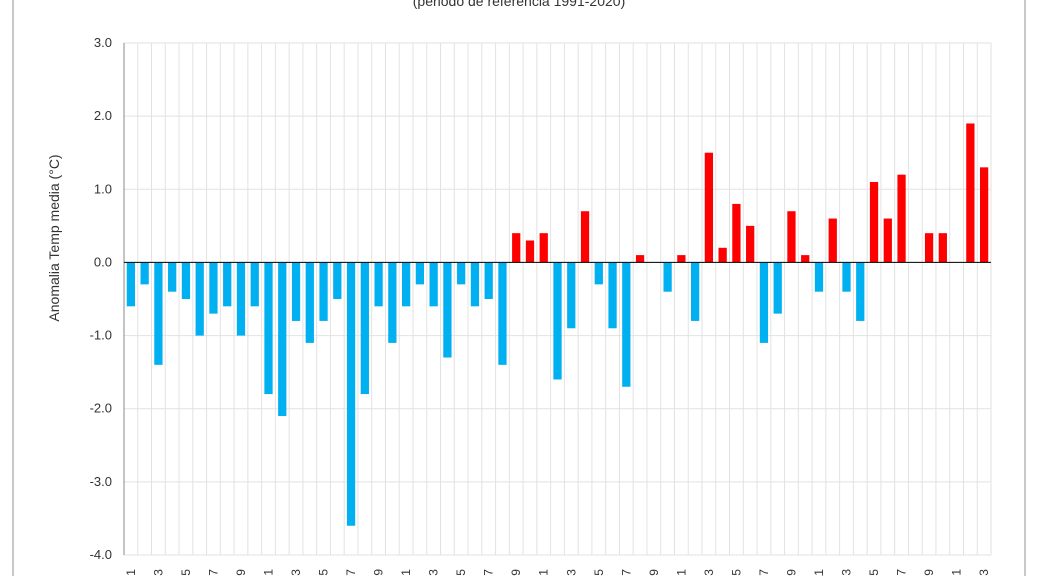 This screenshot has height=576, width=1038. I want to click on x-tick-label: 73, so click(296, 572).